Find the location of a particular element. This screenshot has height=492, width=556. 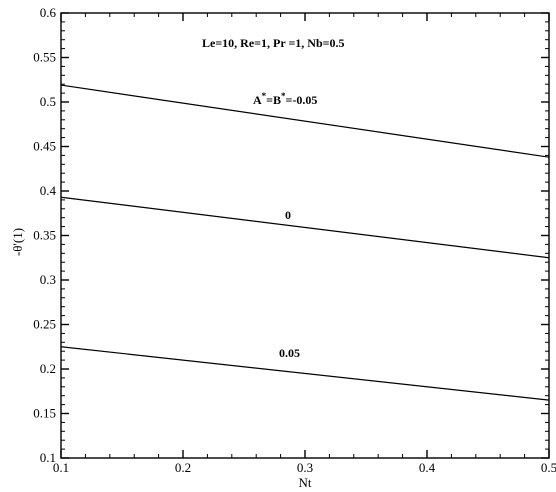

params-annotation: Le=10, Re=1, Pr =1, Nb=0.5 is located at coordinates (273, 43).